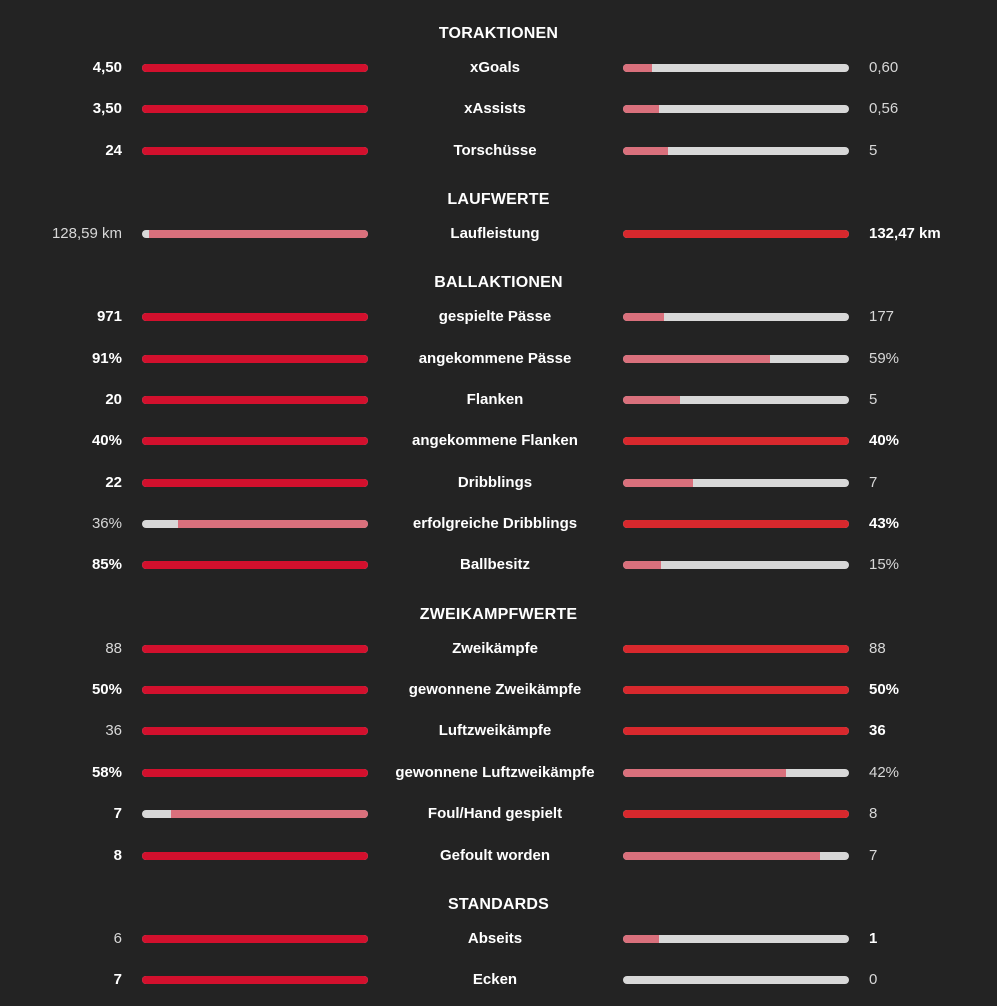  Describe the element at coordinates (884, 358) in the screenshot. I see `away-value: 59%` at that location.